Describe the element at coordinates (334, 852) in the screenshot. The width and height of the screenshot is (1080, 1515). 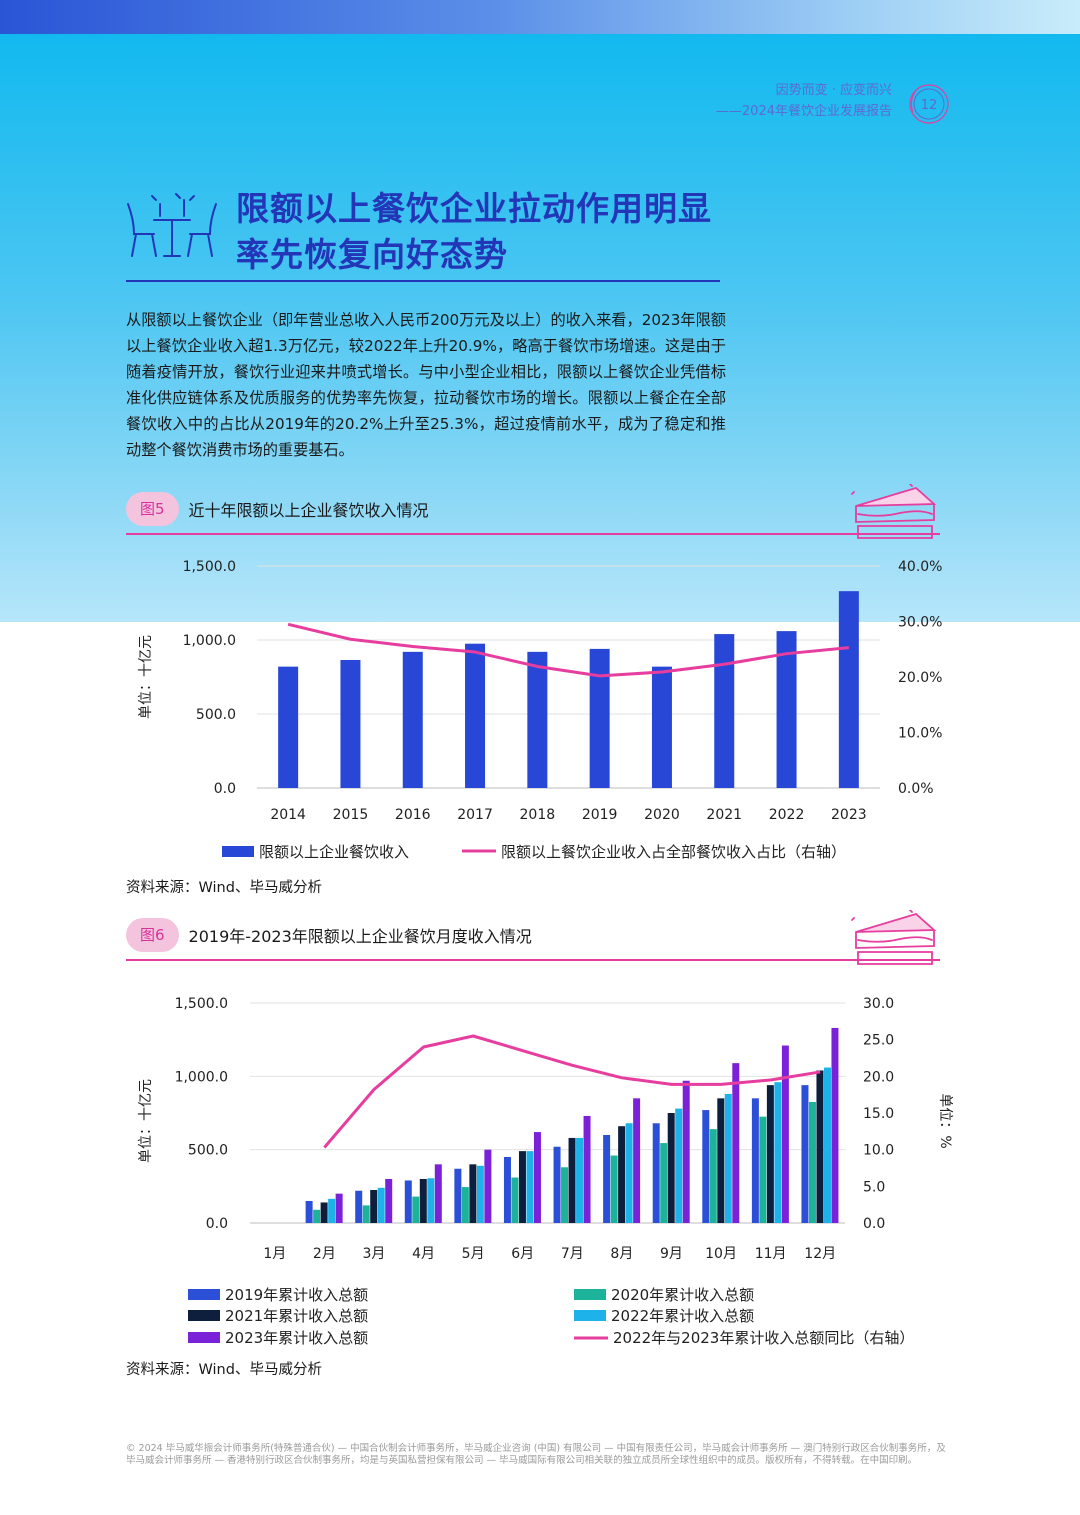
I see `legend-label-bar: 限额以上企业餐饮收入` at that location.